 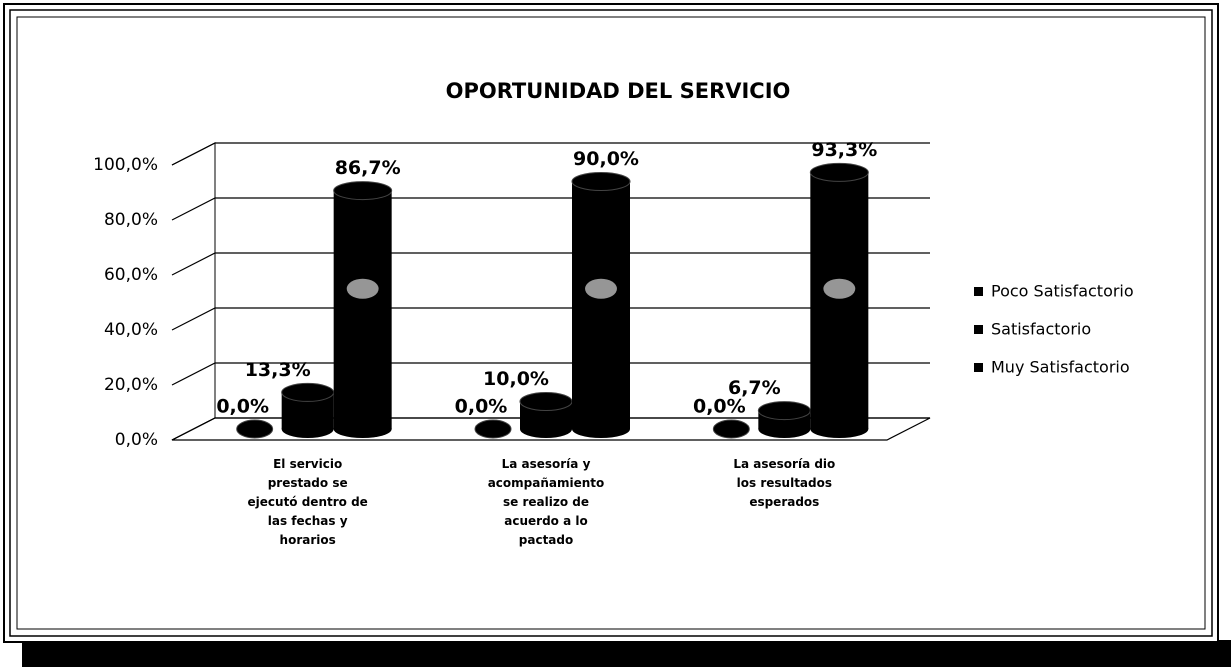 What do you see at coordinates (131, 330) in the screenshot?
I see `y-tick-label: 40,0%` at bounding box center [131, 330].